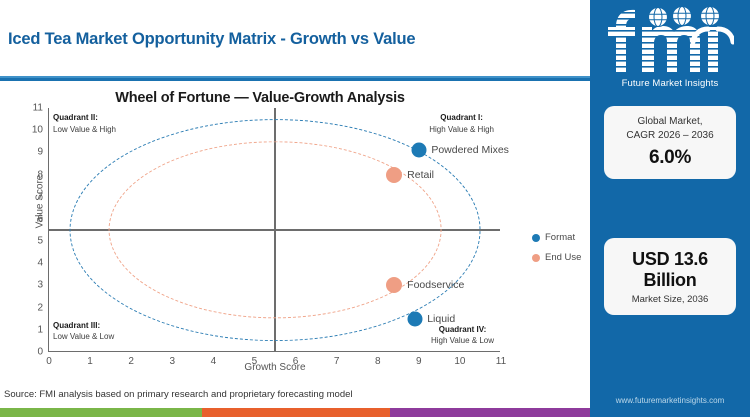  Describe the element at coordinates (40, 330) in the screenshot. I see `y-axis-tick: 1` at that location.